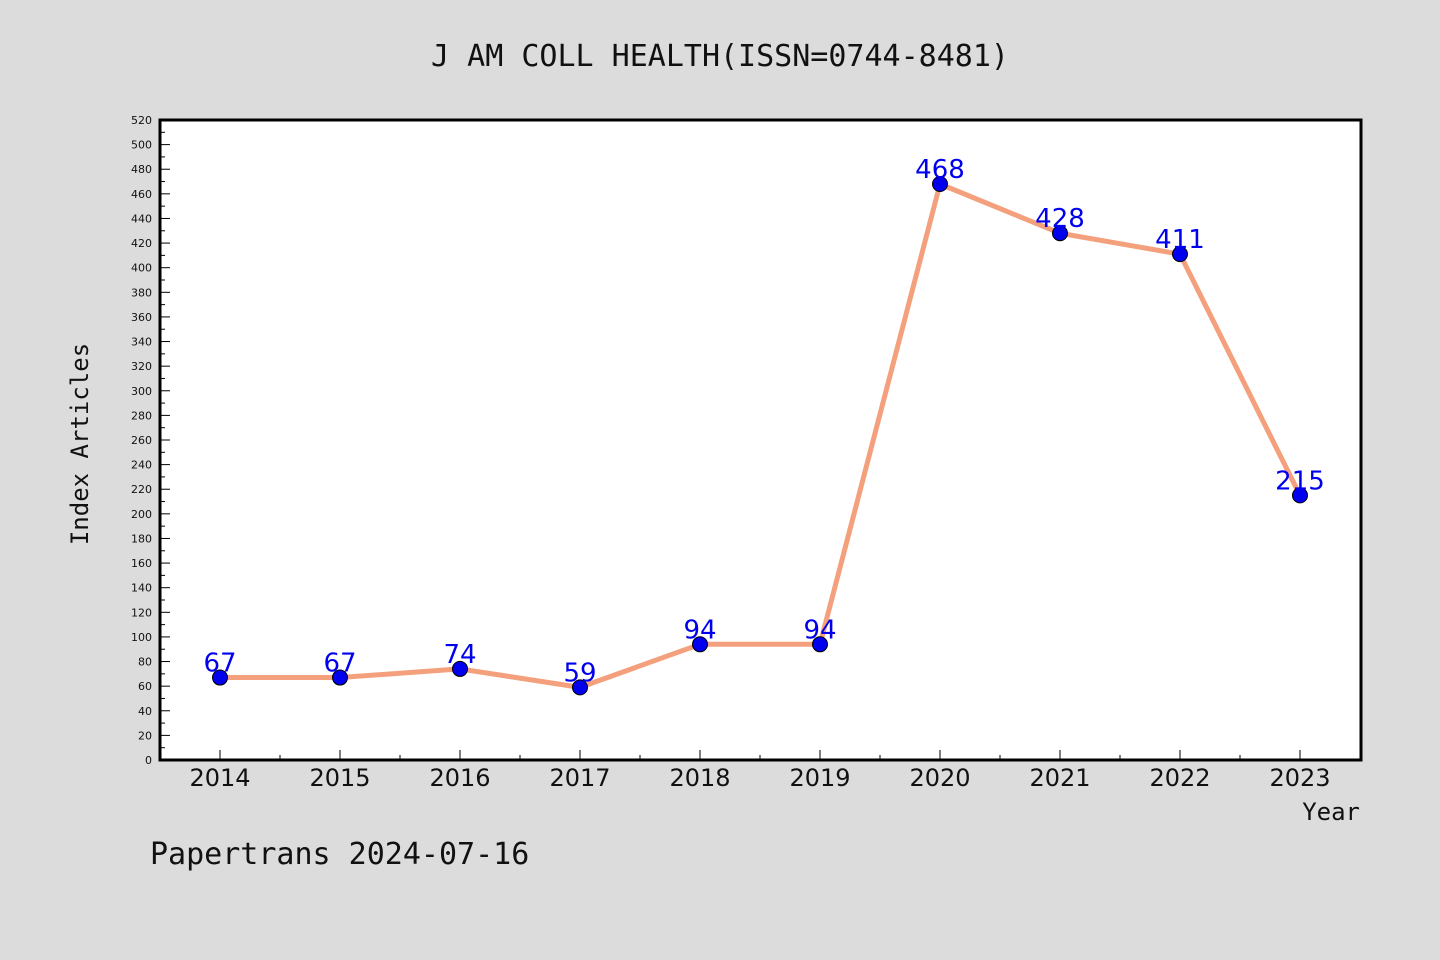 The height and width of the screenshot is (960, 1440). Describe the element at coordinates (141, 612) in the screenshot. I see `y-tick-label: 120` at that location.